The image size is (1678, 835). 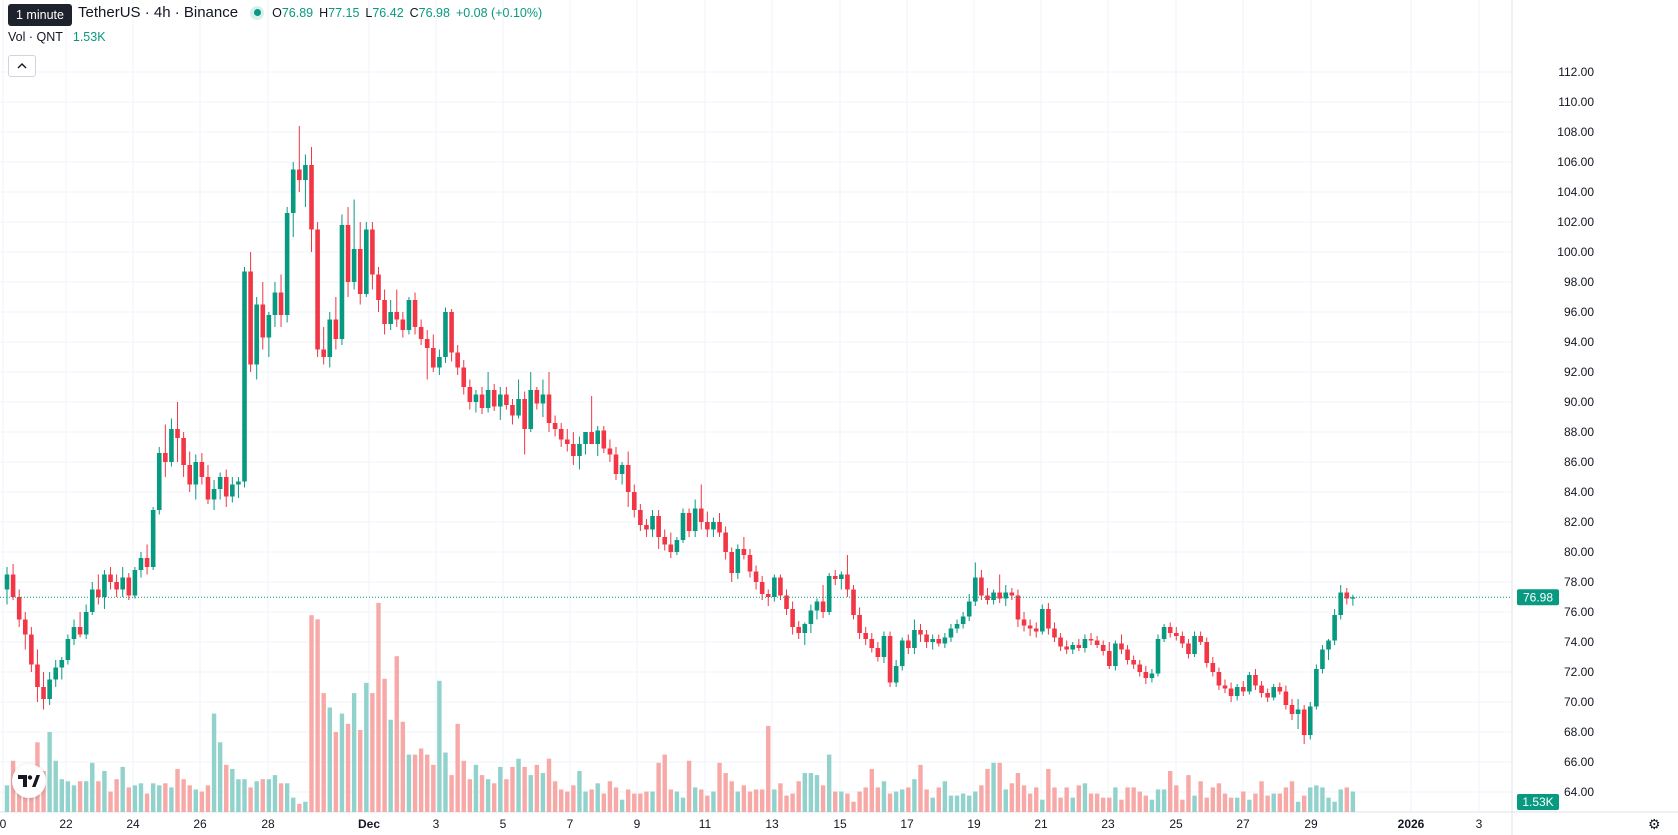 What do you see at coordinates (1579, 522) in the screenshot?
I see `price-tick-label: 82.00` at bounding box center [1579, 522].